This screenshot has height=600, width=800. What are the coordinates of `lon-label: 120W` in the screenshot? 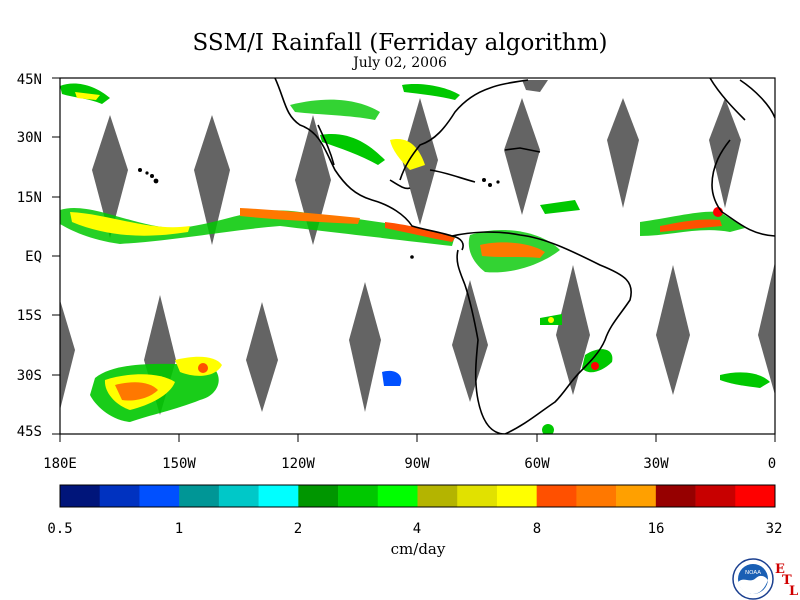 It's located at (298, 464).